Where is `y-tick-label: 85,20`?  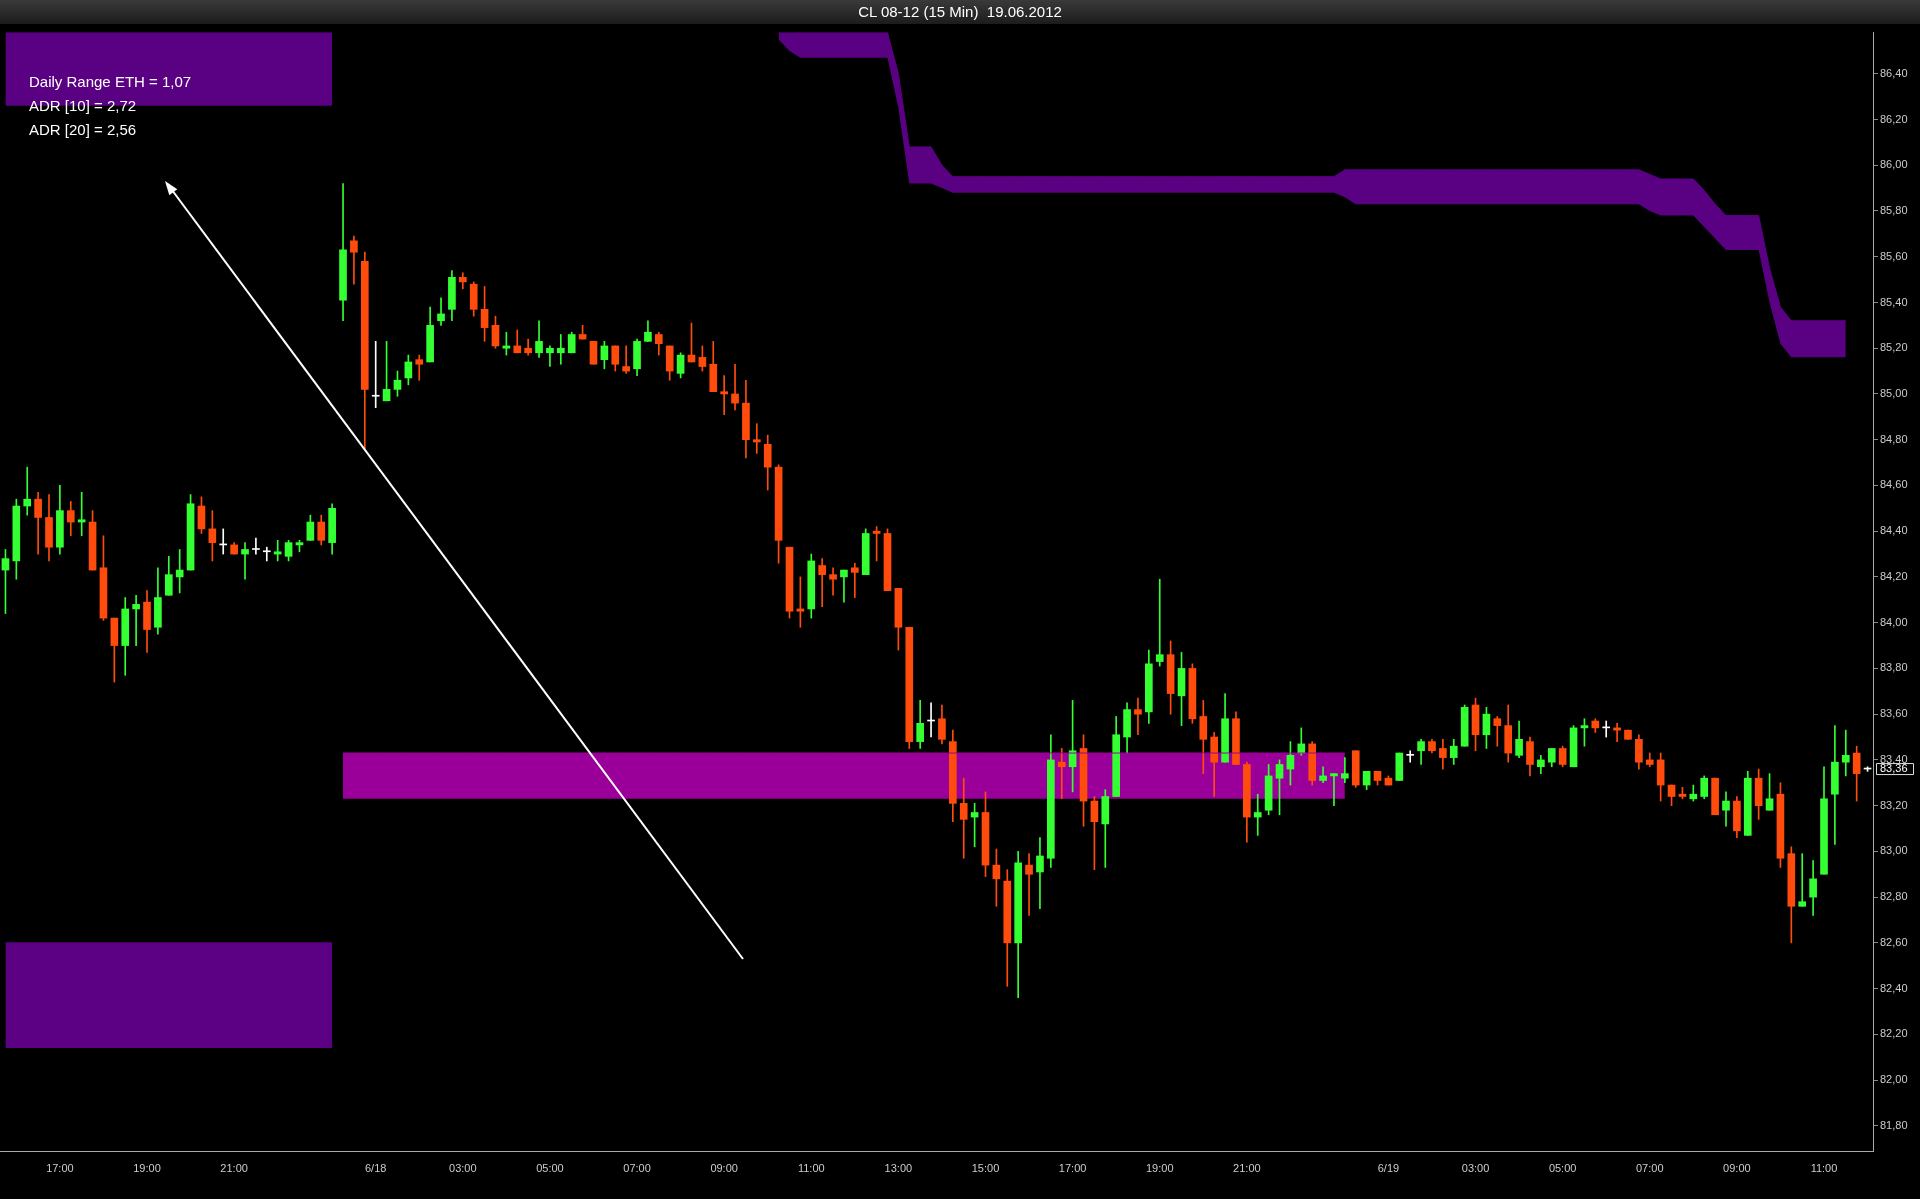 y-tick-label: 85,20 is located at coordinates (1894, 347).